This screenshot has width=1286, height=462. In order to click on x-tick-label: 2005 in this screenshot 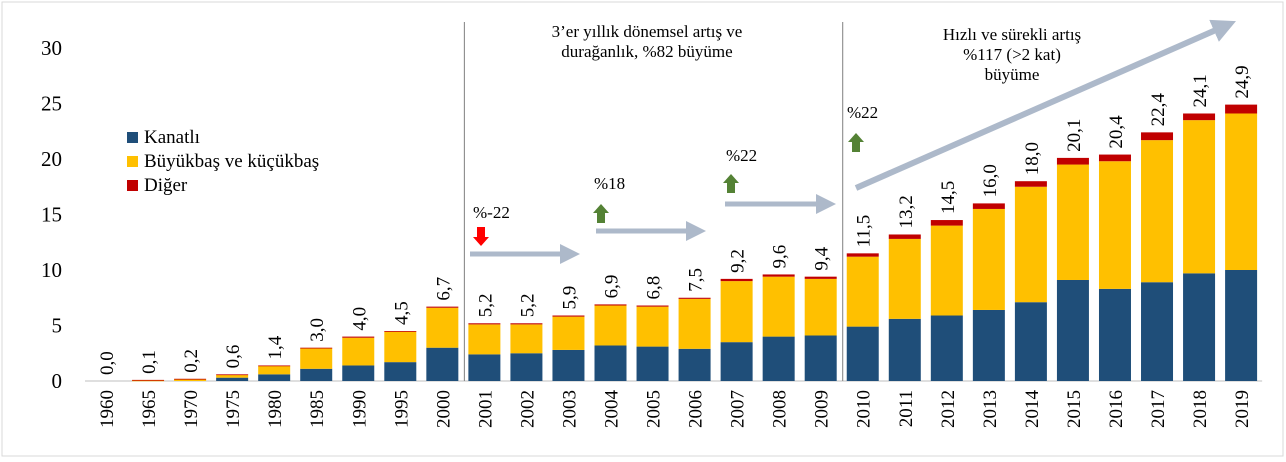, I will do `click(654, 409)`.